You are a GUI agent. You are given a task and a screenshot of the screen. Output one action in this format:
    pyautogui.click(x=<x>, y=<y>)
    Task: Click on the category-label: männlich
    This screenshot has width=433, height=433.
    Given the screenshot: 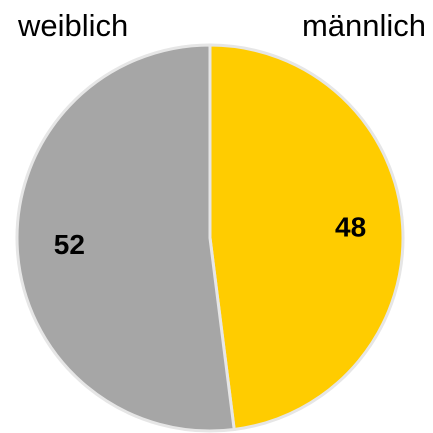 What is the action you would take?
    pyautogui.click(x=364, y=25)
    